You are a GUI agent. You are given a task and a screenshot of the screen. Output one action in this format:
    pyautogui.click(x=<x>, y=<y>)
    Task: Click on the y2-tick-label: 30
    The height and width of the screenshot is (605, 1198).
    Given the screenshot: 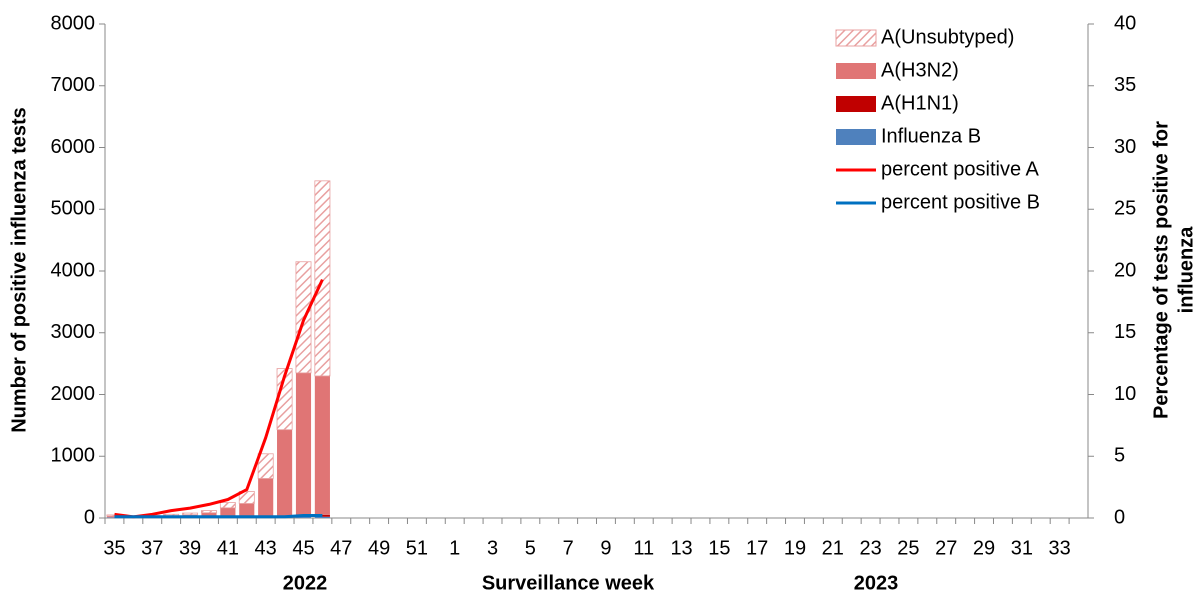 What is the action you would take?
    pyautogui.click(x=1125, y=147)
    